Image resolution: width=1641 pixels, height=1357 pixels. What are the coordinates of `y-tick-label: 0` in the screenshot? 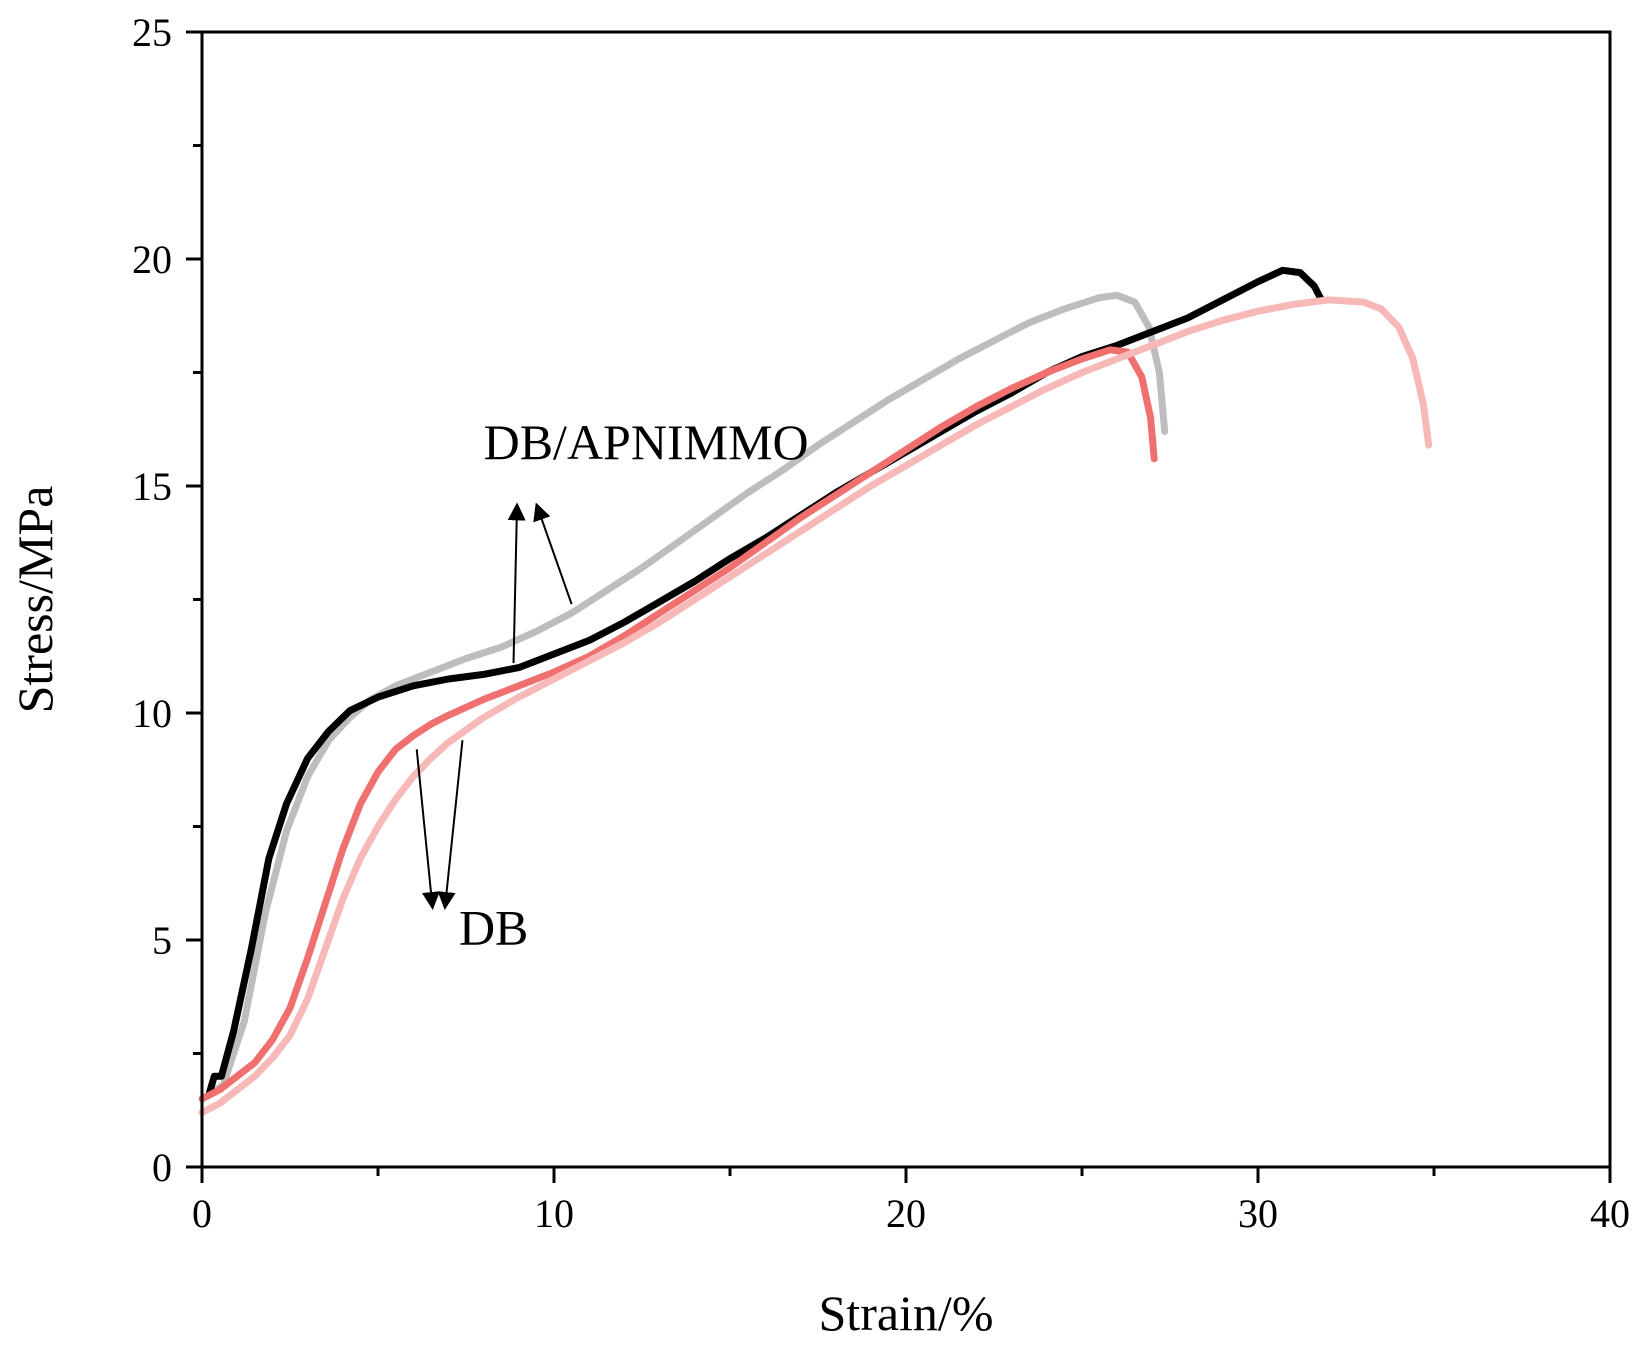 It's located at (162, 1167).